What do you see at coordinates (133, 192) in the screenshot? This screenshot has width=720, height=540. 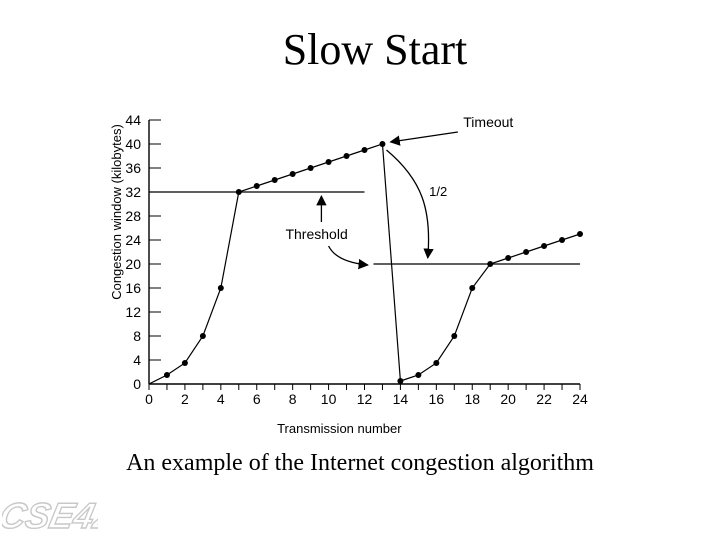 I see `y-tick-label: 32` at bounding box center [133, 192].